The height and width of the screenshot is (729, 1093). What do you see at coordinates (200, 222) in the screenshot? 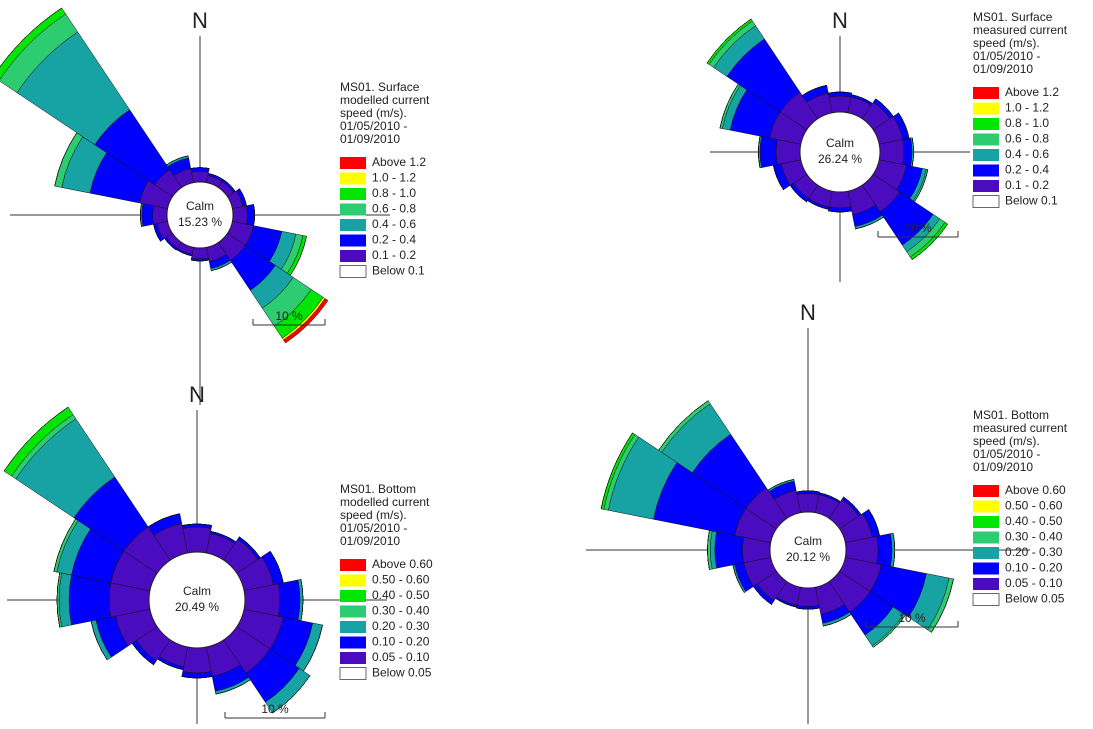
I see `calm-value: 15.23 %` at bounding box center [200, 222].